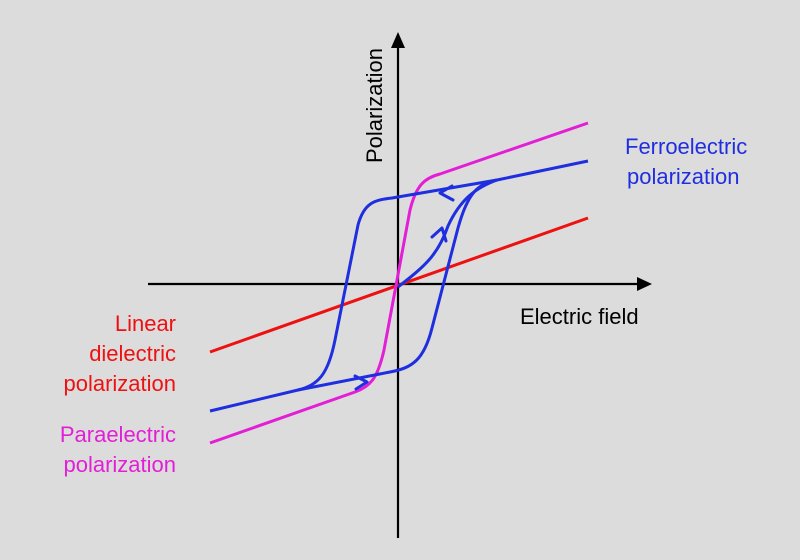 Image resolution: width=800 pixels, height=560 pixels. Describe the element at coordinates (119, 464) in the screenshot. I see `paraelectric-label-line2: polarization` at that location.